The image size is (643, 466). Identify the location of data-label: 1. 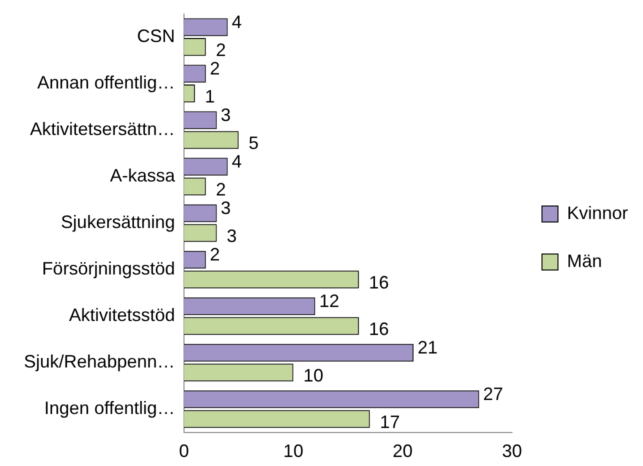
(209, 96).